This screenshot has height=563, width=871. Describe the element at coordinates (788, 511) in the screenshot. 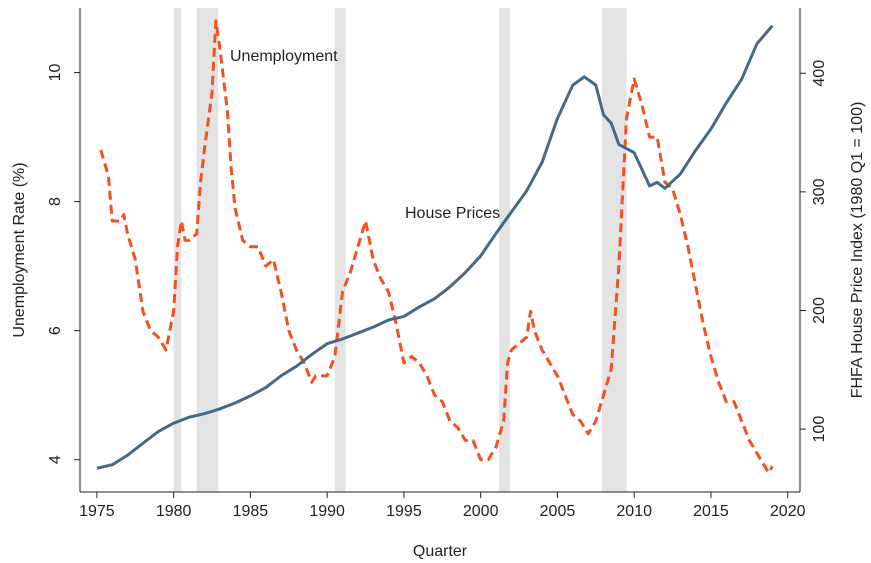

I see `x-tick-label: 2020` at that location.